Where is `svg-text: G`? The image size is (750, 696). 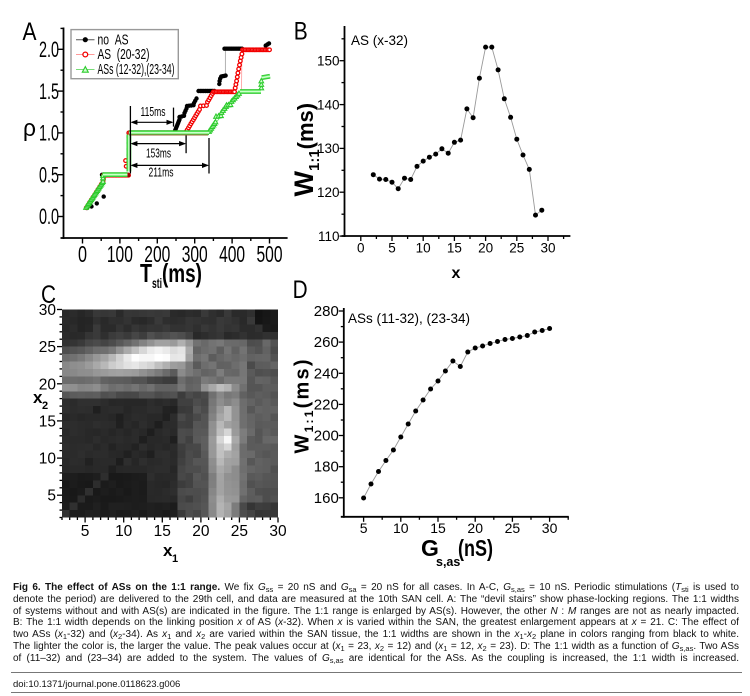
svg-text: G is located at coordinates (430, 548).